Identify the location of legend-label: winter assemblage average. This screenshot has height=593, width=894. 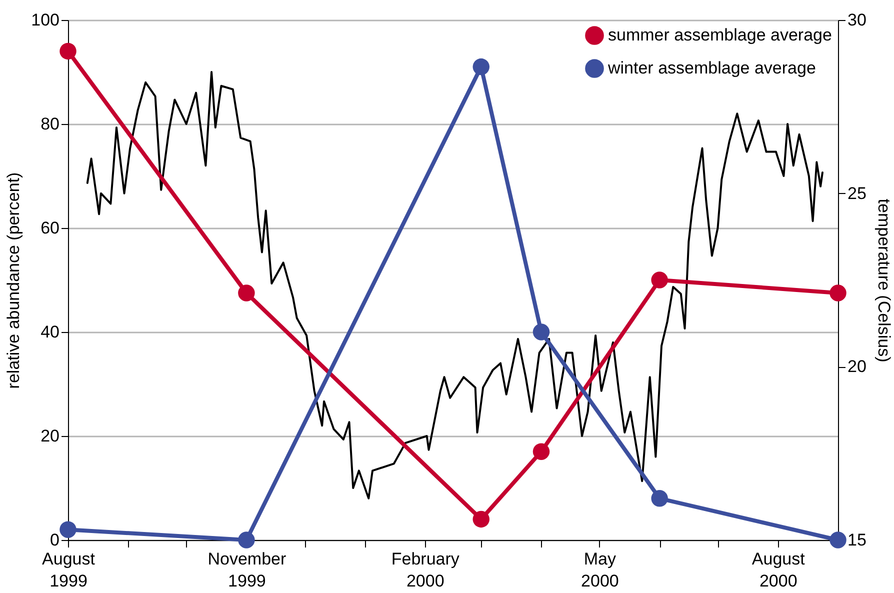
(711, 68).